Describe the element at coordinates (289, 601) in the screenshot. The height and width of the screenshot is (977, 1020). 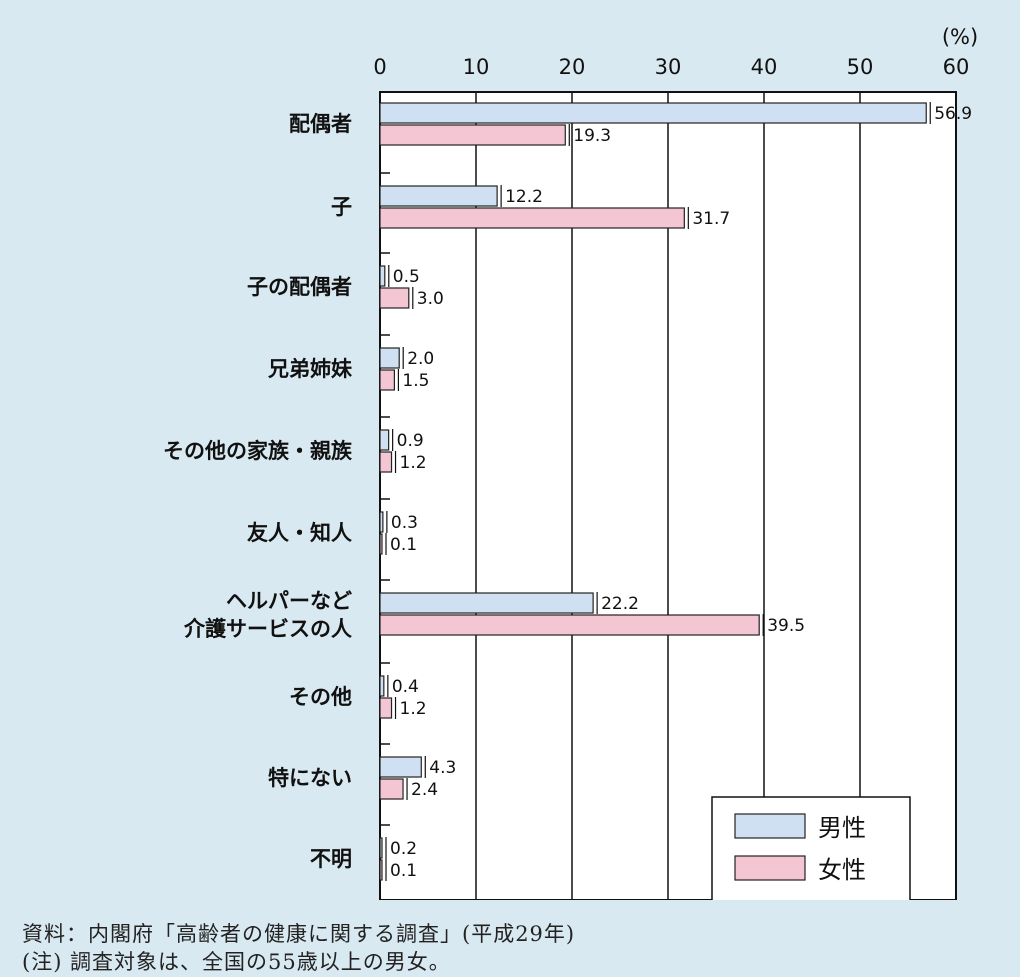
I see `category-label: ヘルパーなど` at that location.